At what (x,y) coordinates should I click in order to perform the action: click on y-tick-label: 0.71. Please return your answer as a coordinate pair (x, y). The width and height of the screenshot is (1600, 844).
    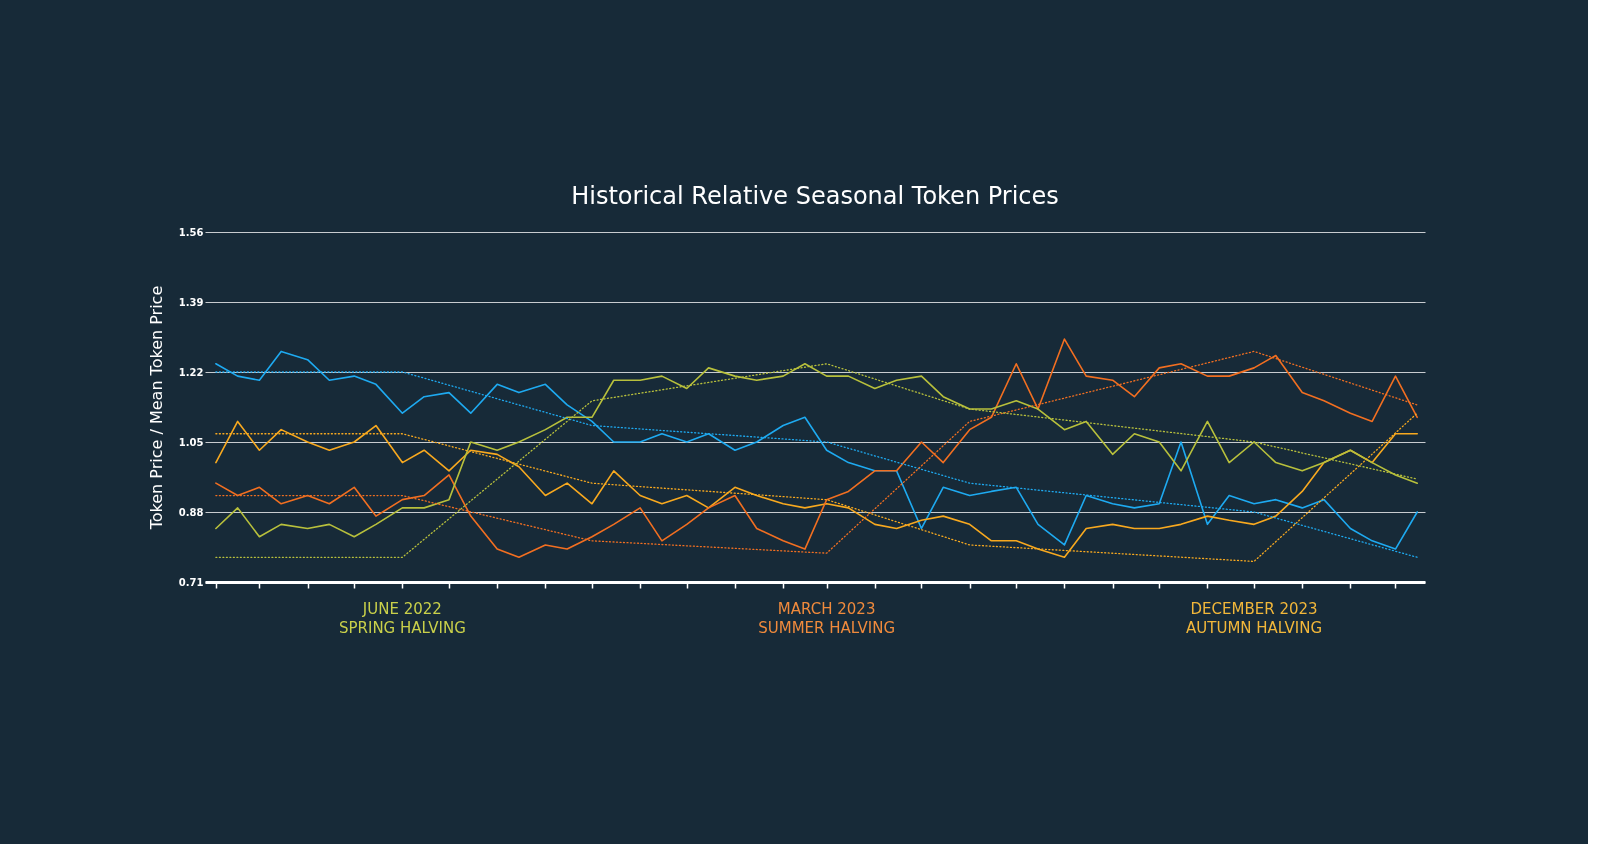
    Looking at the image, I should click on (191, 582).